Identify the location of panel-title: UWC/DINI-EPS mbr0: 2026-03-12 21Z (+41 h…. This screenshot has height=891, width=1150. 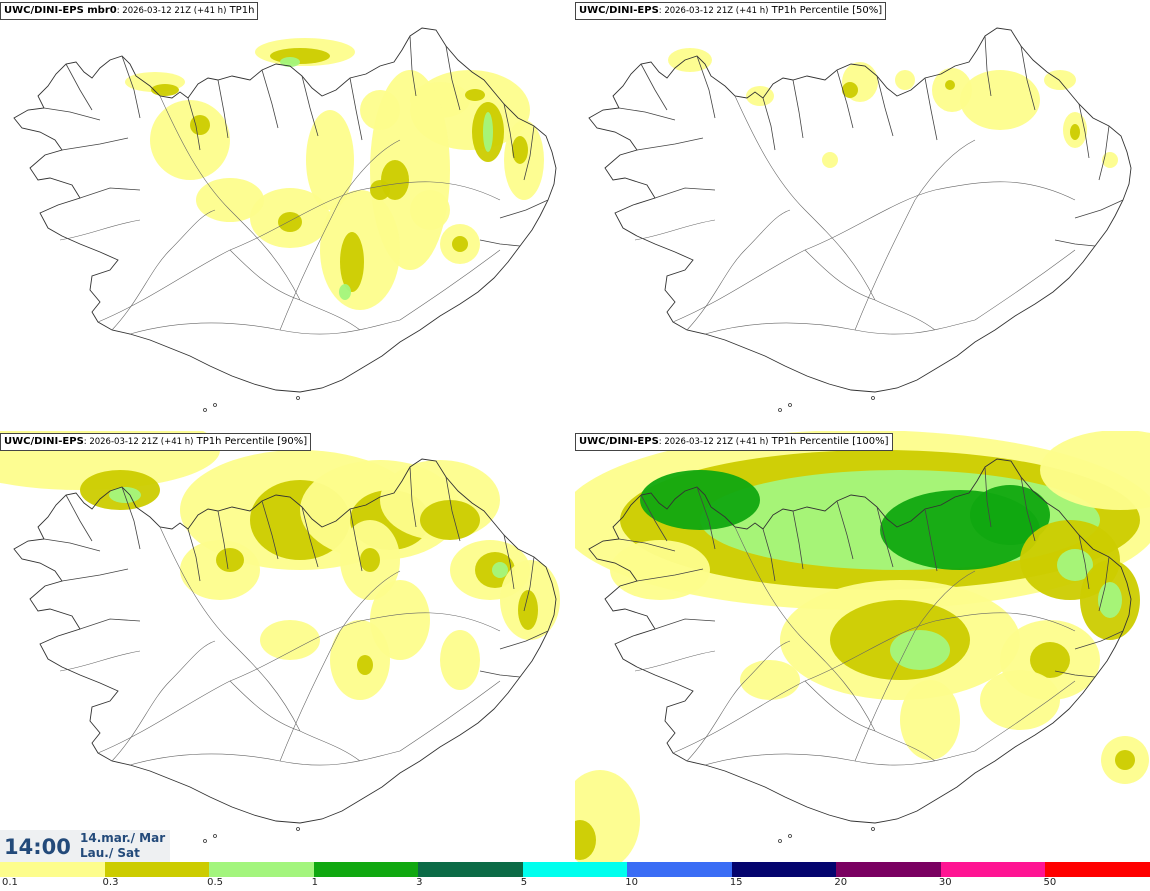
(129, 11).